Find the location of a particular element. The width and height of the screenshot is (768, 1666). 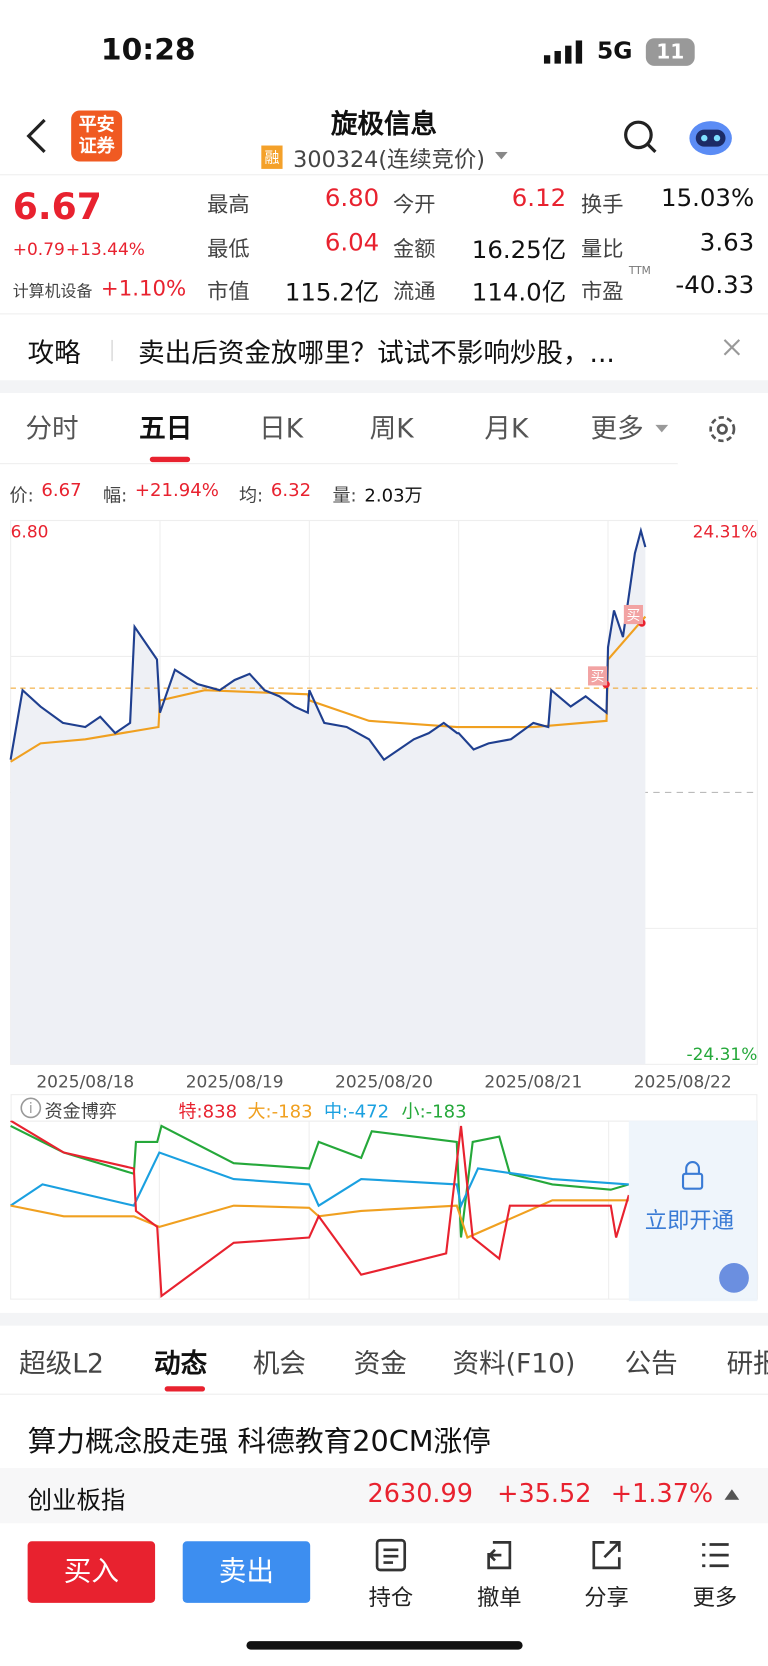

stat-value: 6.12 is located at coordinates (539, 198).